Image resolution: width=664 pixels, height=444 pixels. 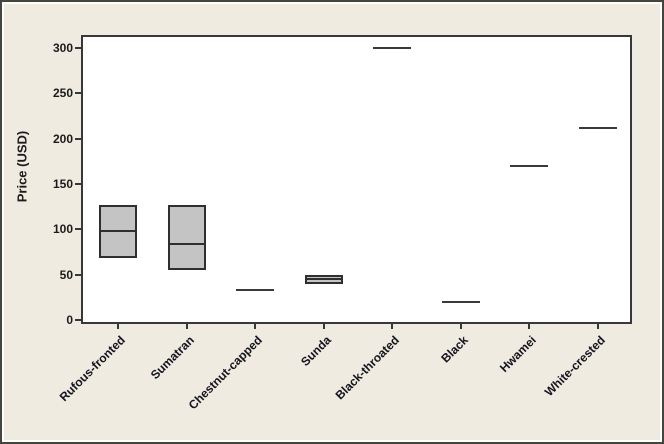 I want to click on x-tick-label: White-crested, so click(x=574, y=366).